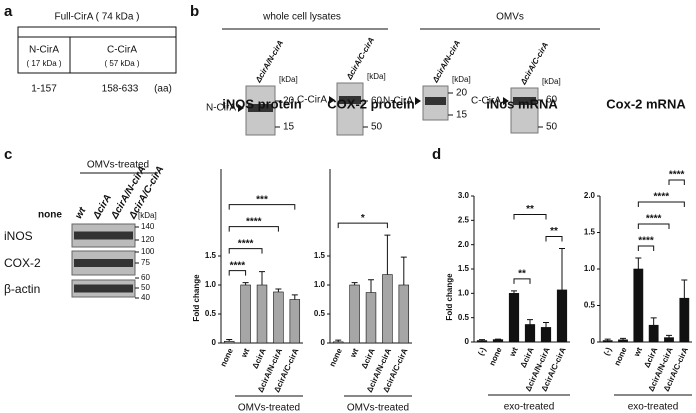 This screenshot has width=696, height=413. Describe the element at coordinates (80, 213) in the screenshot. I see `lane-label: wt` at that location.